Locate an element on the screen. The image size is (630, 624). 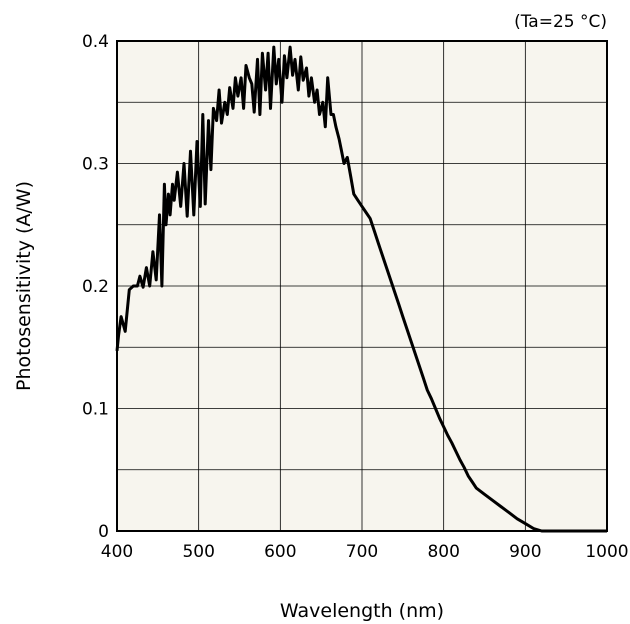
x-tick-label: 700 is located at coordinates (362, 552).